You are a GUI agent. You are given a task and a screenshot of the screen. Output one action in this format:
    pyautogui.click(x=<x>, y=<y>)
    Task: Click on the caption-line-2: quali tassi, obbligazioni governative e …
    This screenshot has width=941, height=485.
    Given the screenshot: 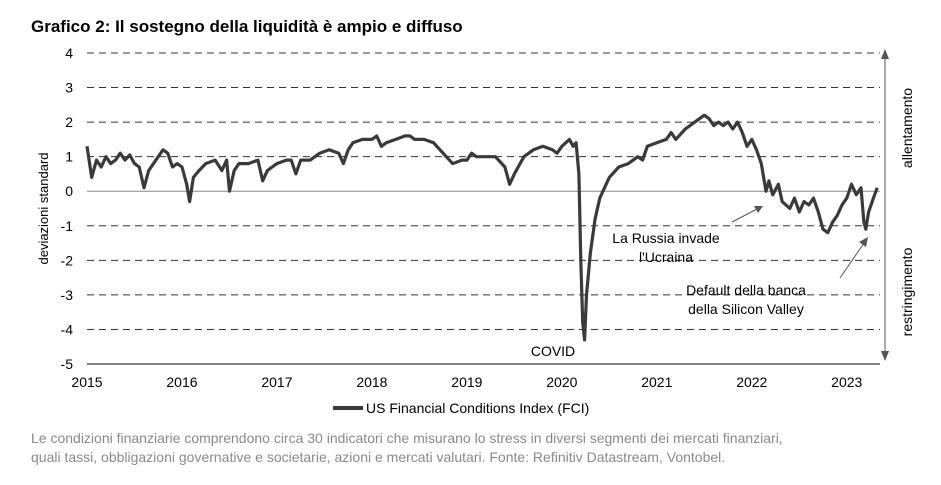 What is the action you would take?
    pyautogui.click(x=378, y=457)
    